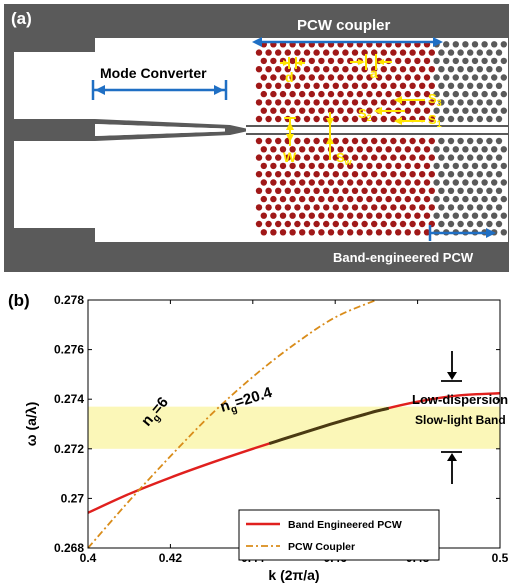 Image resolution: width=513 pixels, height=588 pixels. Describe the element at coordinates (344, 25) in the screenshot. I see `pcw-coupler-title: PCW coupler` at that location.